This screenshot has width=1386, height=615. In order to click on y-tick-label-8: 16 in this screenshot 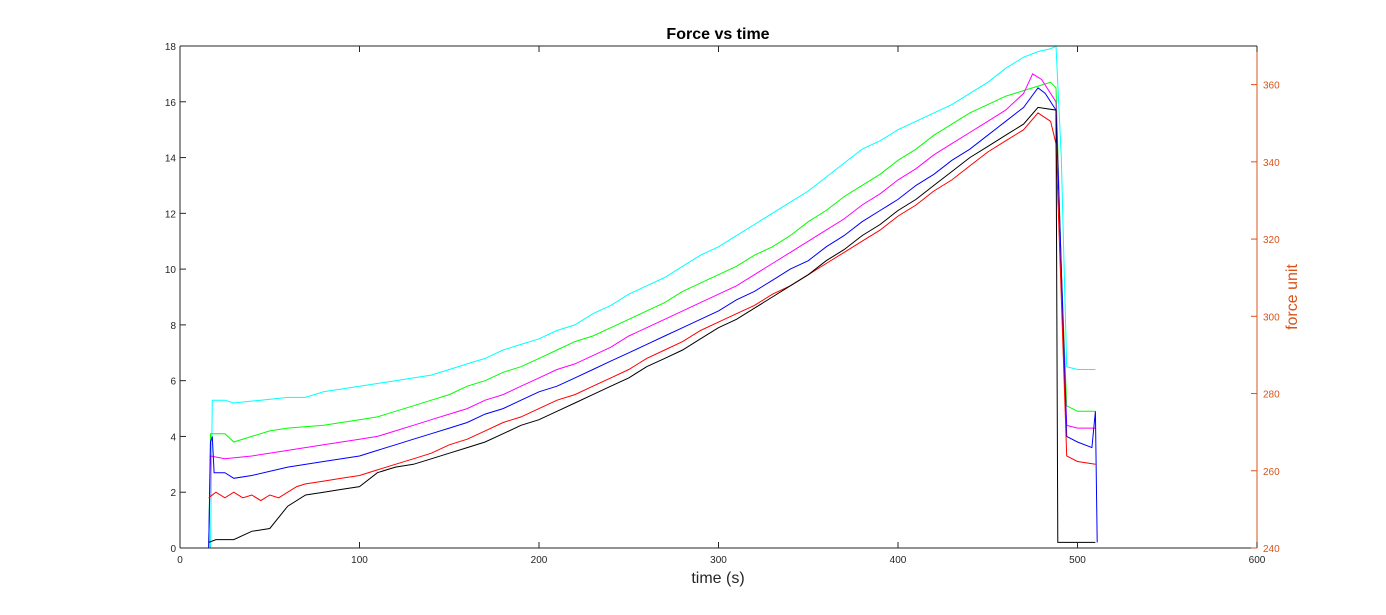, I will do `click(171, 103)`.